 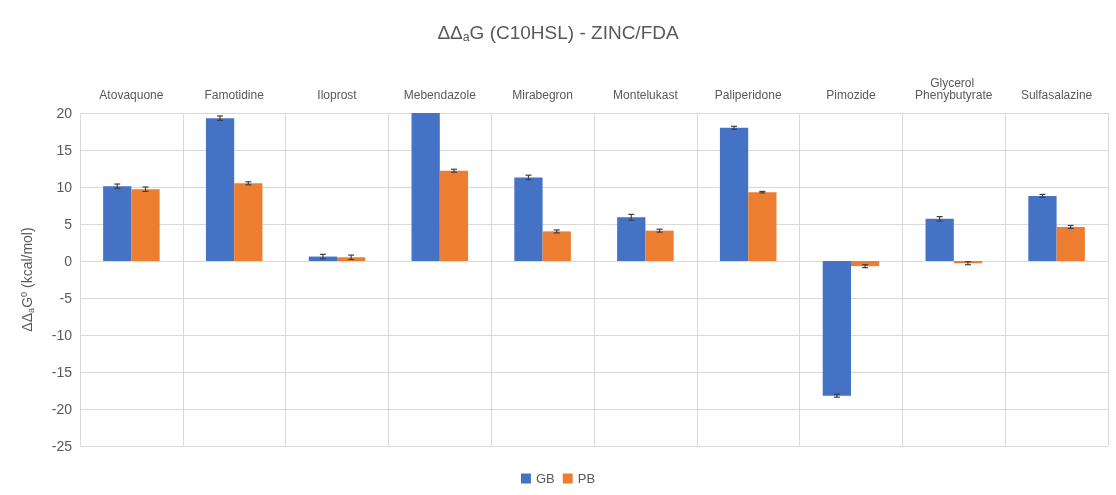 What do you see at coordinates (1056, 95) in the screenshot?
I see `x-tick-label: Sulfasalazine` at bounding box center [1056, 95].